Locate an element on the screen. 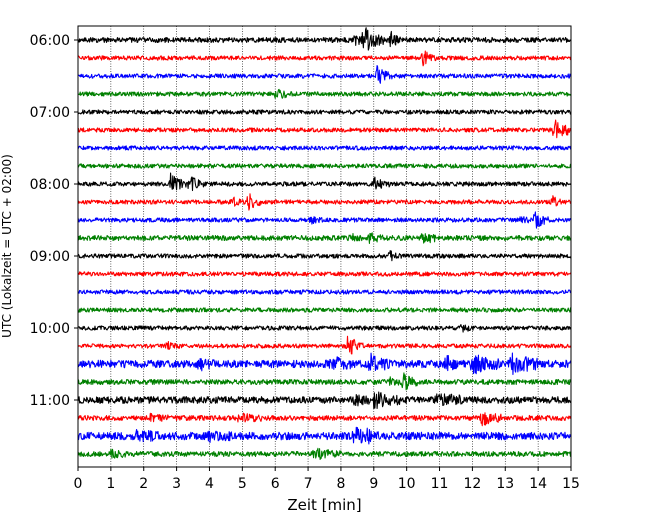 This screenshot has width=650, height=520. x-axis-ticks: 0 1 2 3 4 5 6 7 8 9 10 11 12 13 14 15 is located at coordinates (327, 479).